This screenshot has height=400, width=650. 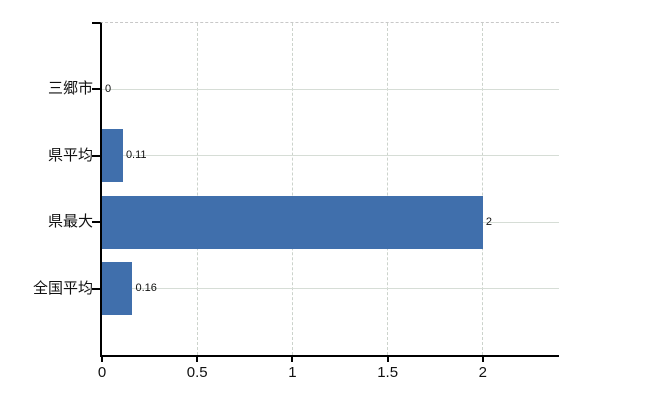 I want to click on x-axis-tick-label: 0.5, so click(x=197, y=372).